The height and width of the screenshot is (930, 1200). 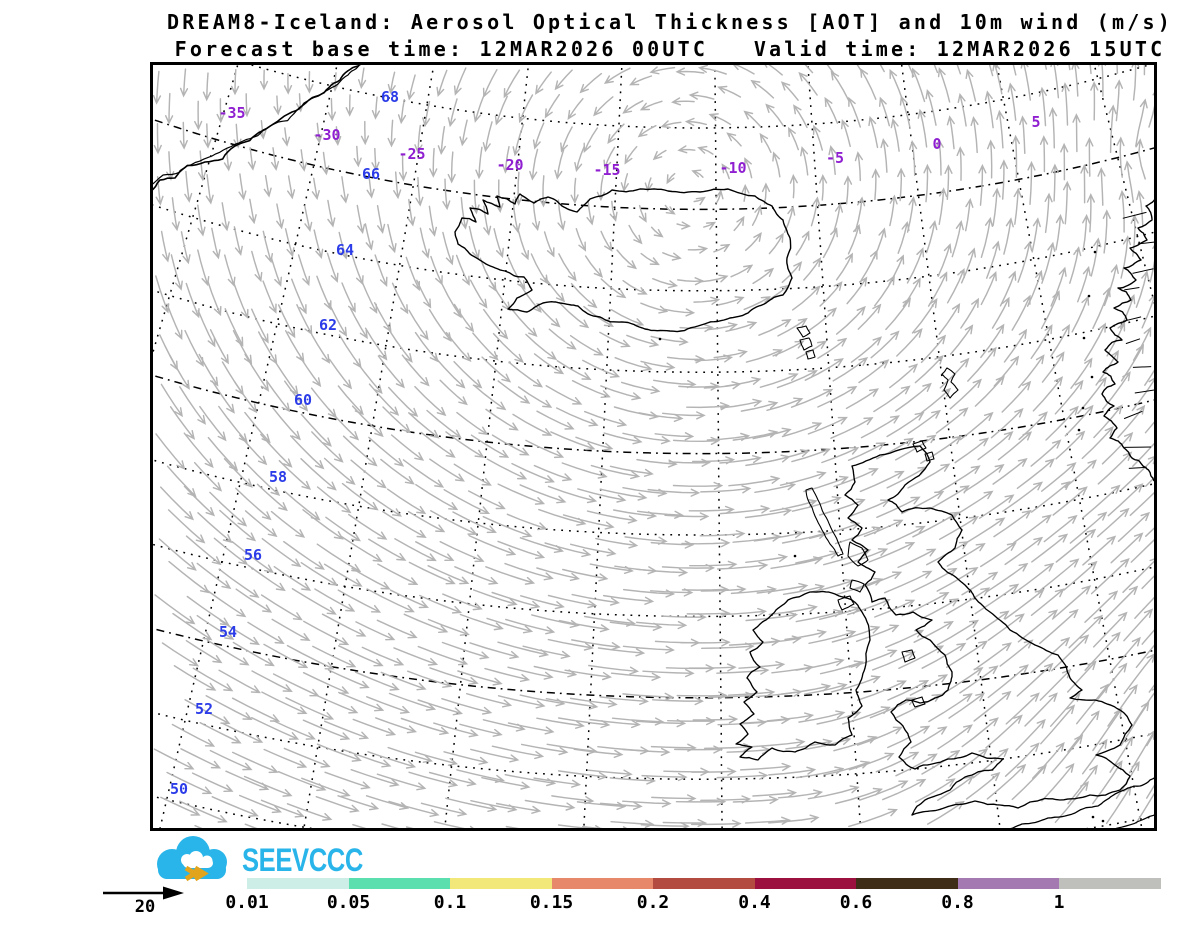 I want to click on longitude-label: 0, so click(x=936, y=144).